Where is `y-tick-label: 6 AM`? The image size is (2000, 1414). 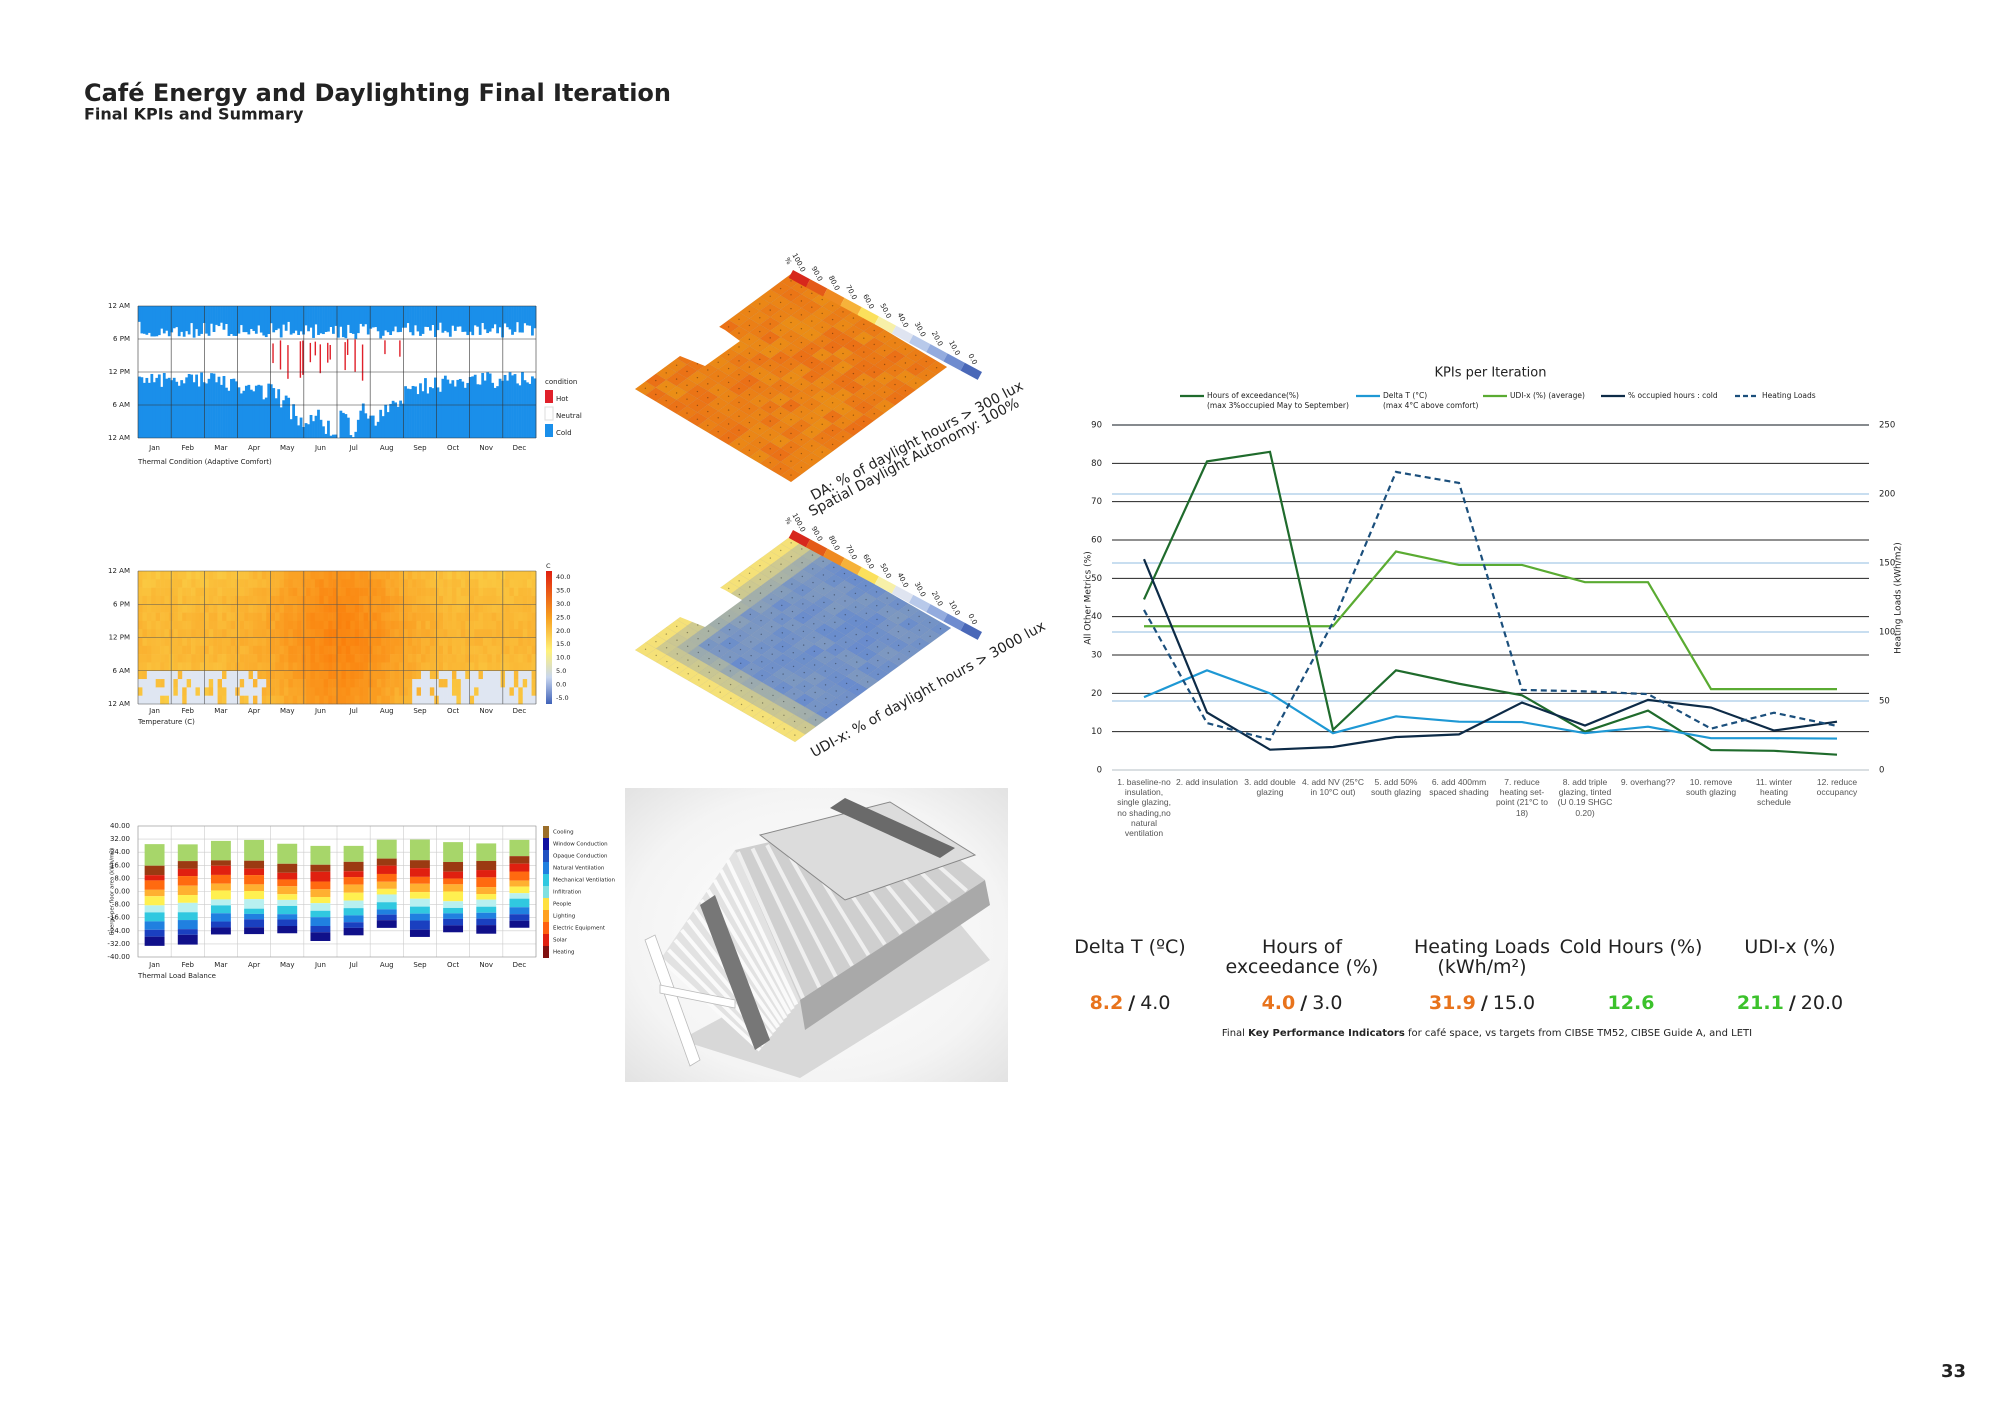 y-tick-label: 6 AM is located at coordinates (121, 405).